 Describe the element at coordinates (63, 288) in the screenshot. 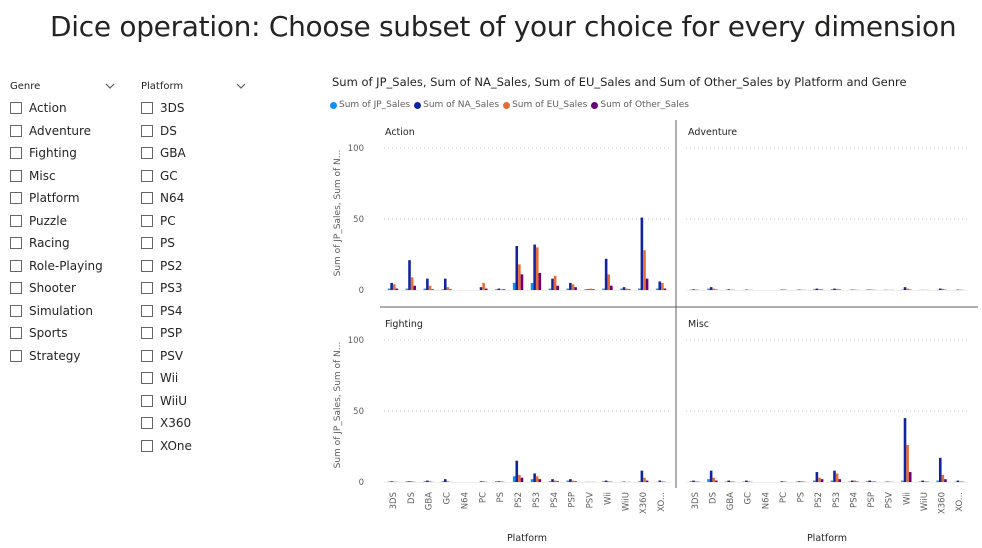

I see `genre-item: Shooter` at that location.